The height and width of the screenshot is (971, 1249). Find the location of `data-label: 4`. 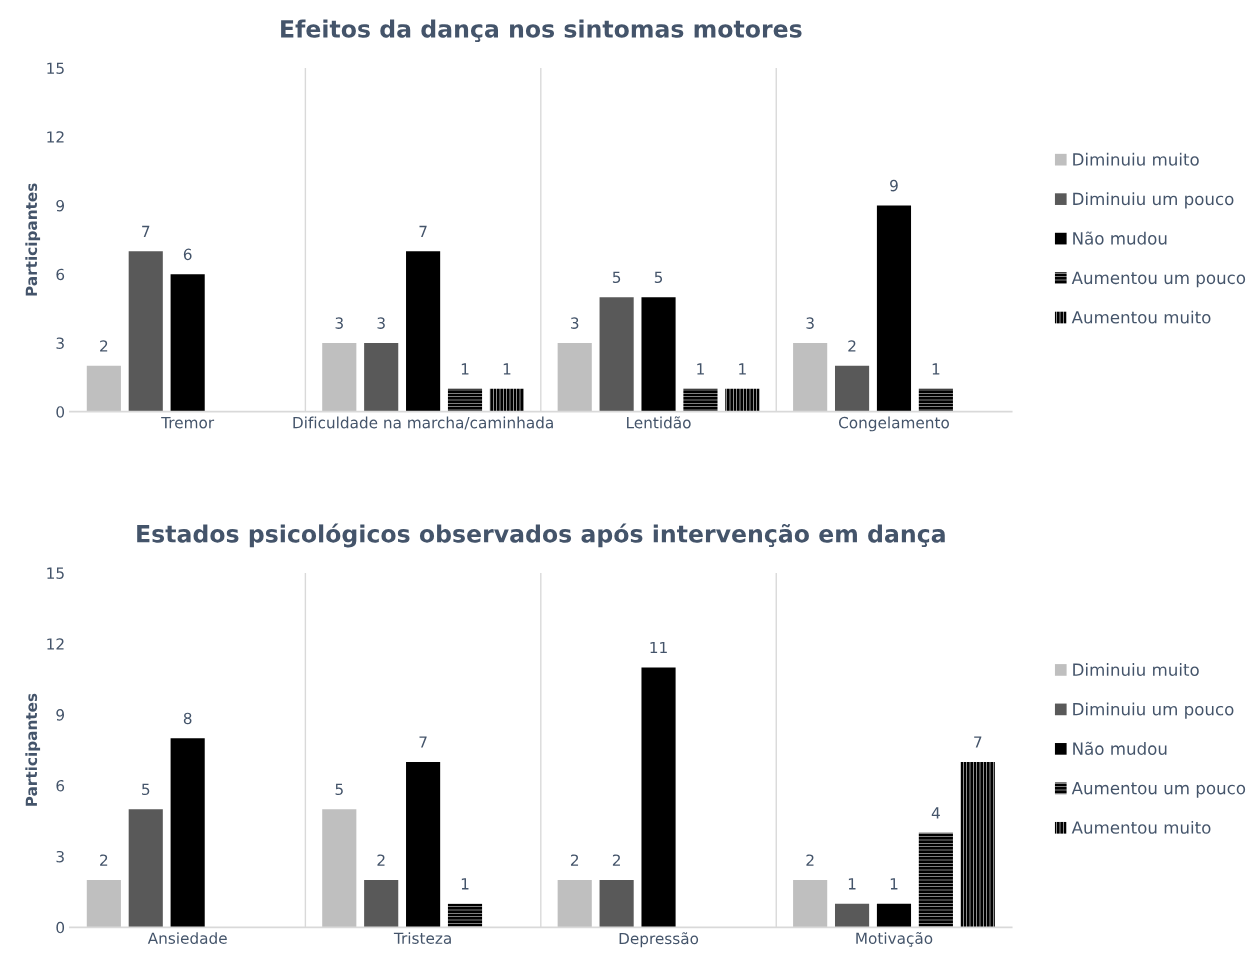

data-label: 4 is located at coordinates (935, 813).